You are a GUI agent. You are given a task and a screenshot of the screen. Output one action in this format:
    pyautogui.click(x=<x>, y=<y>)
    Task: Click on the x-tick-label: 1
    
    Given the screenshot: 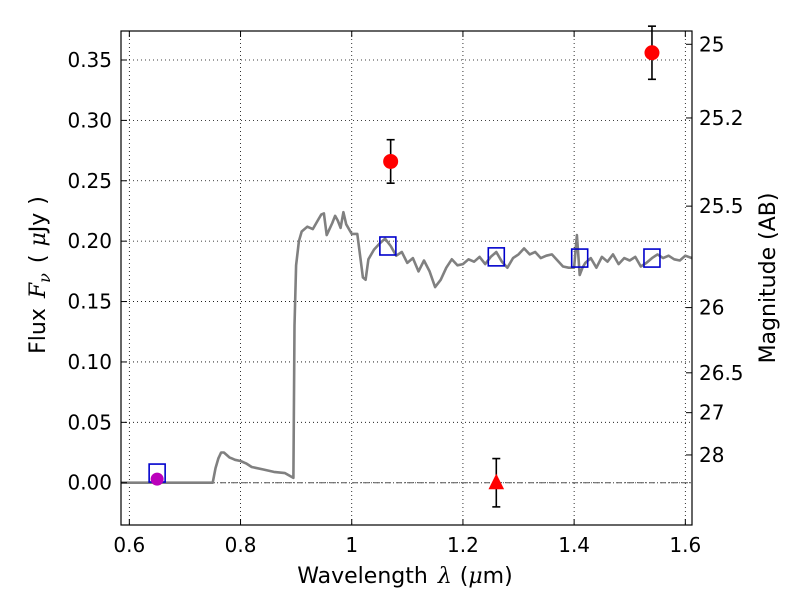 What is the action you would take?
    pyautogui.click(x=351, y=545)
    